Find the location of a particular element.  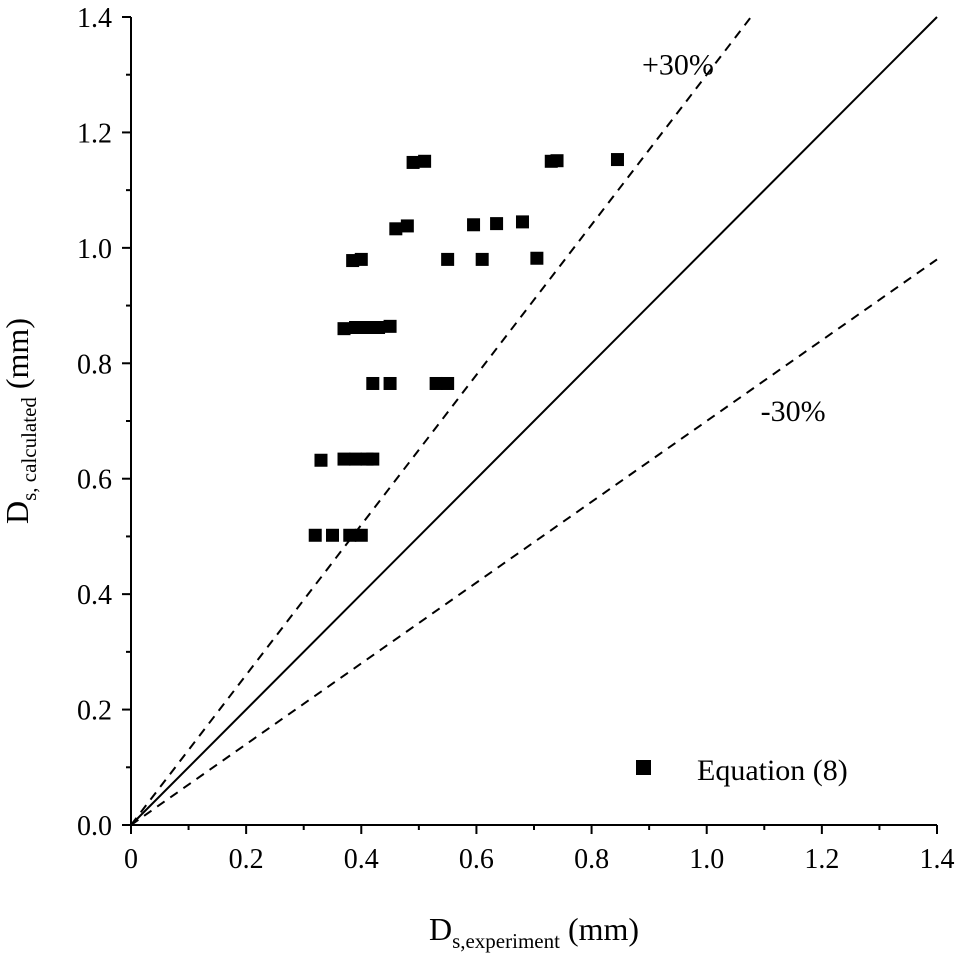

y-tick-label: 0.8 is located at coordinates (94, 364).